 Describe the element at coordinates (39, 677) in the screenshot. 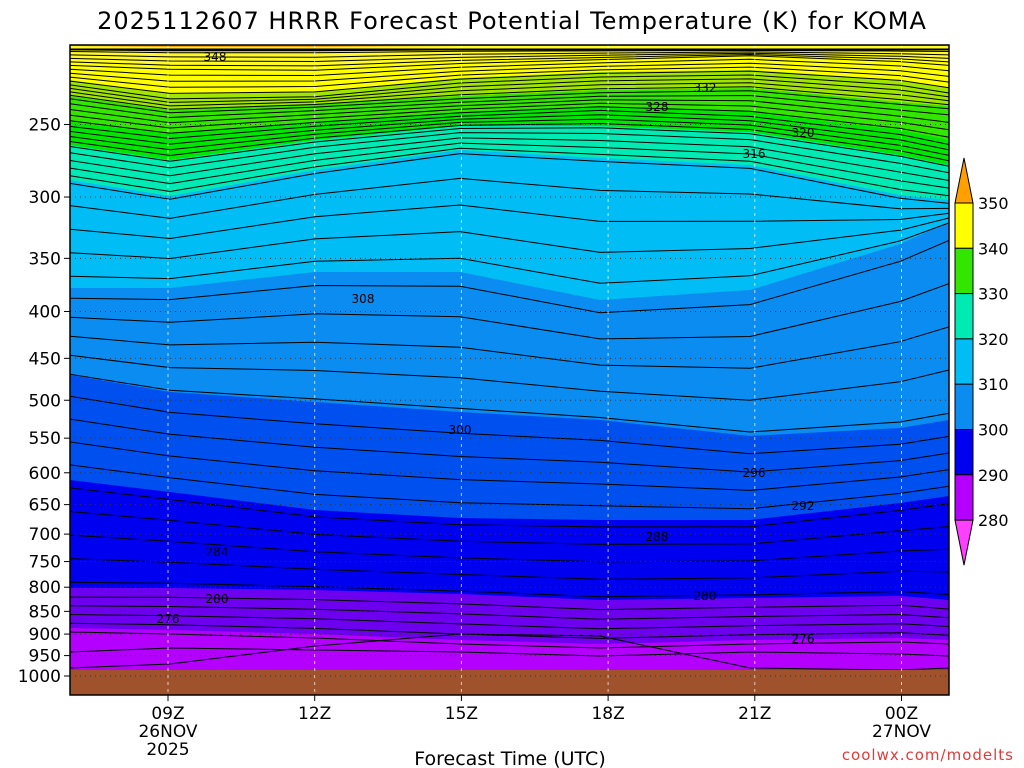

I see `y-tick-label: 1000` at that location.